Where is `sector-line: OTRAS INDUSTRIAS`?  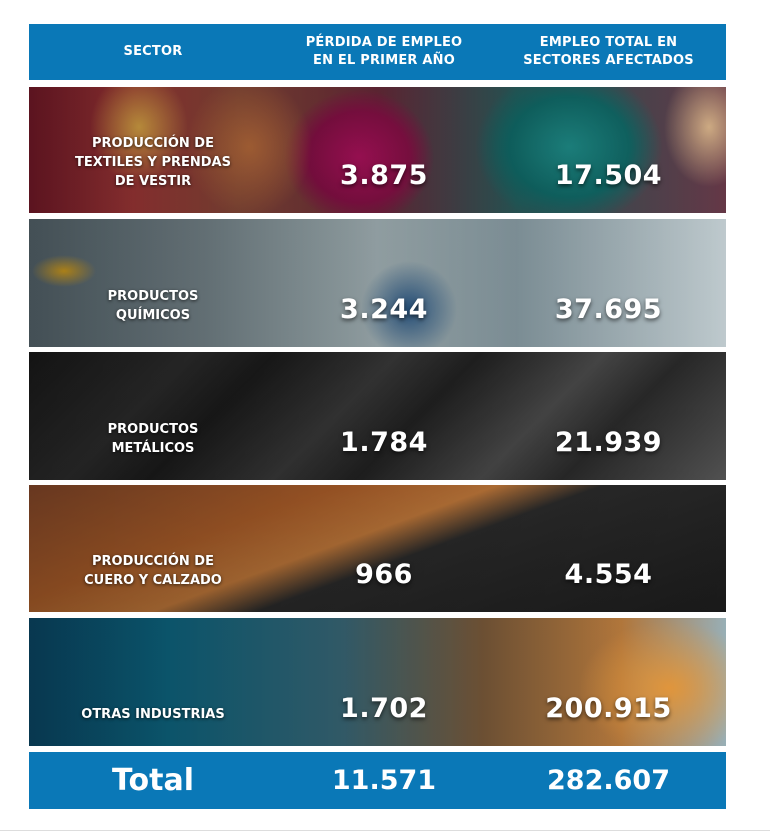 sector-line: OTRAS INDUSTRIAS is located at coordinates (153, 714).